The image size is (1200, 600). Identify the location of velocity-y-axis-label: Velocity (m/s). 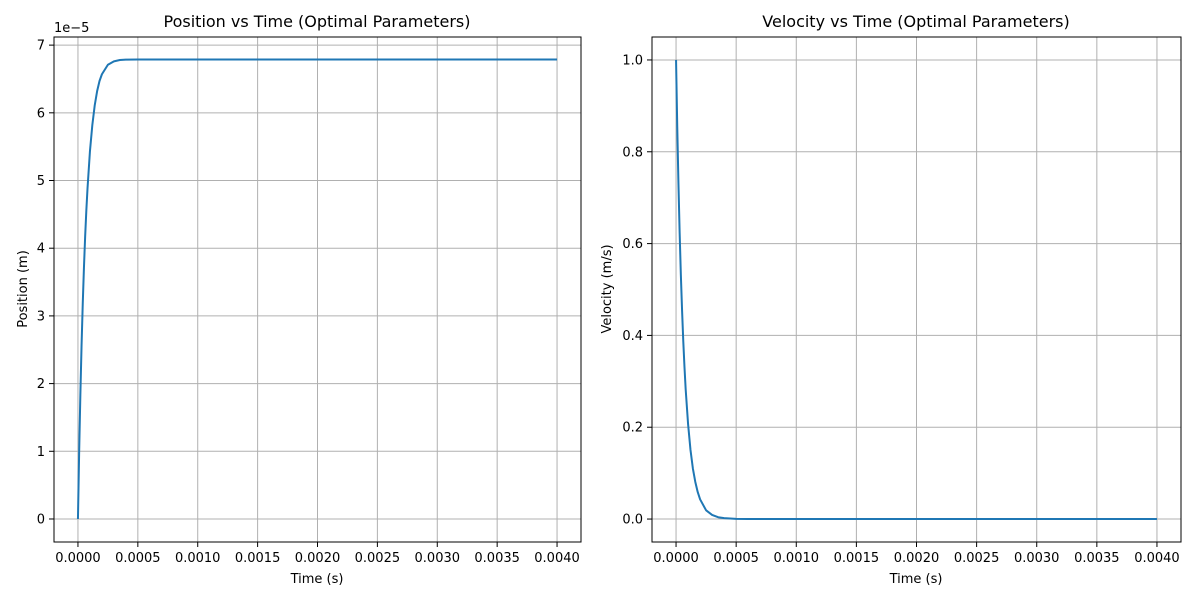
(607, 288).